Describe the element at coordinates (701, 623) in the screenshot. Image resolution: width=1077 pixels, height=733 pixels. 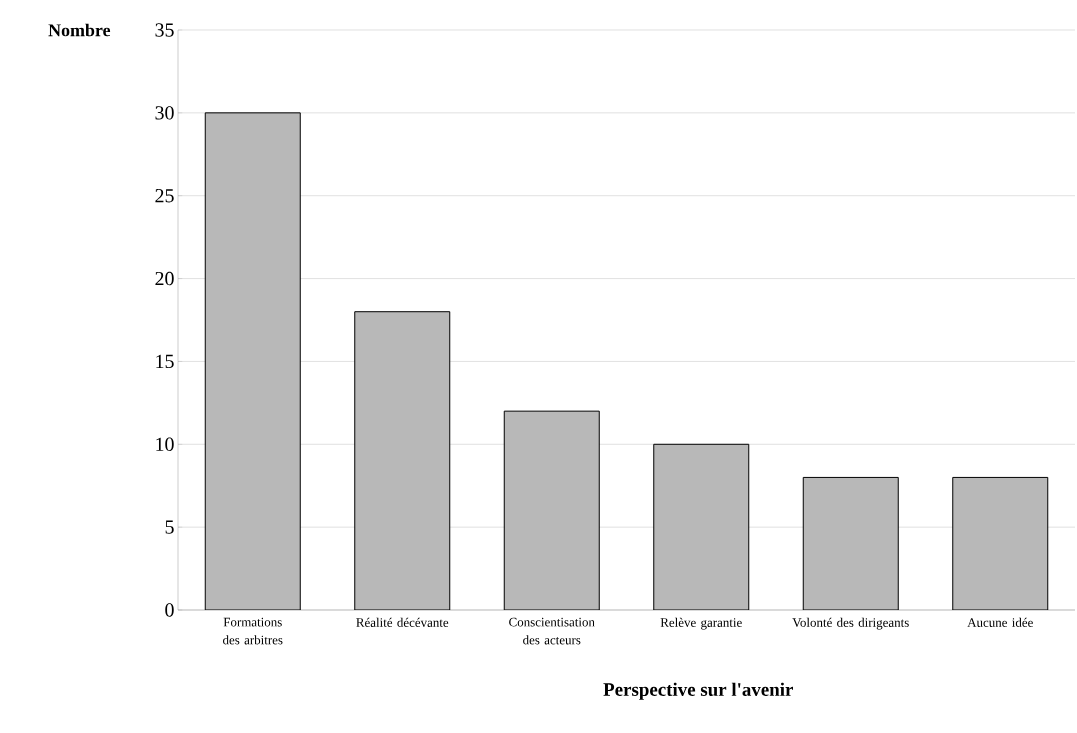
I see `x-tick-label: Relève garantie` at that location.